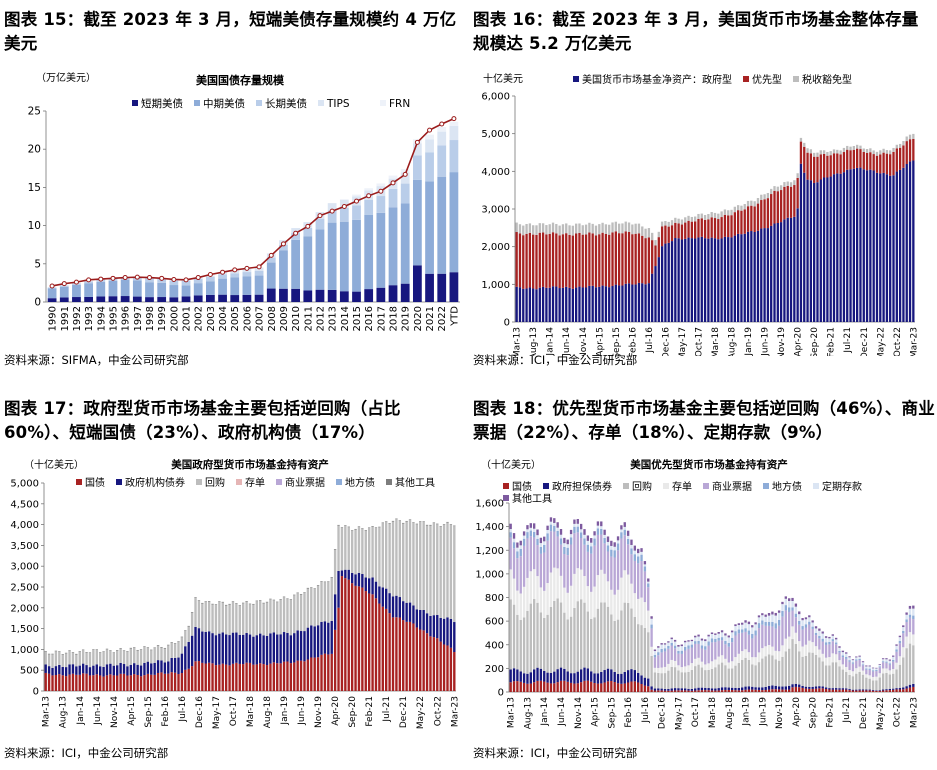 This screenshot has width=937, height=770. I want to click on x-tick-label: 2010, so click(296, 318).